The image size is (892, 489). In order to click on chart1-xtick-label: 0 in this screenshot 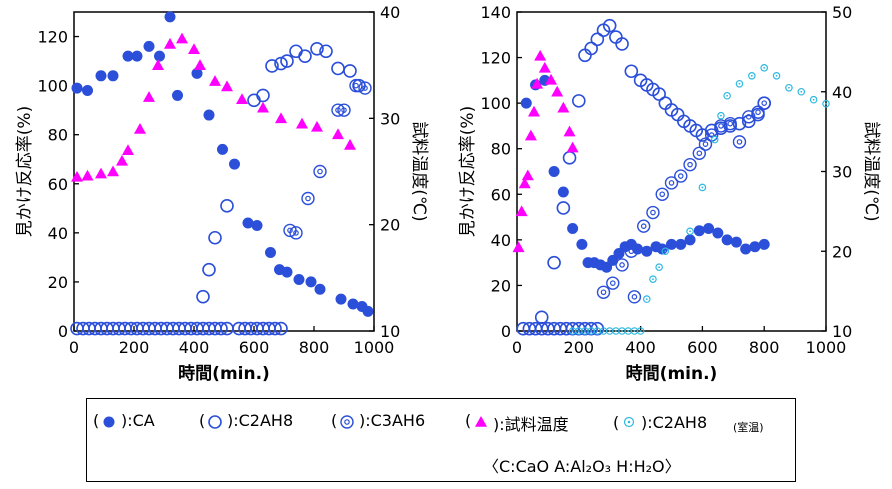, I will do `click(74, 347)`.